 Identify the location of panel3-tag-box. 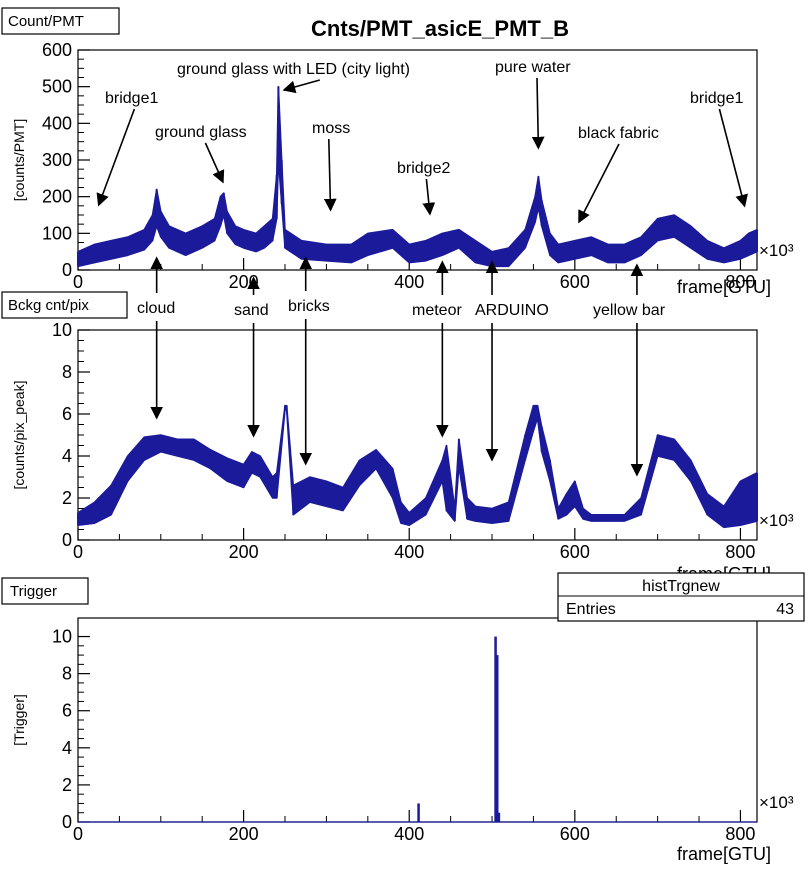
(45, 591).